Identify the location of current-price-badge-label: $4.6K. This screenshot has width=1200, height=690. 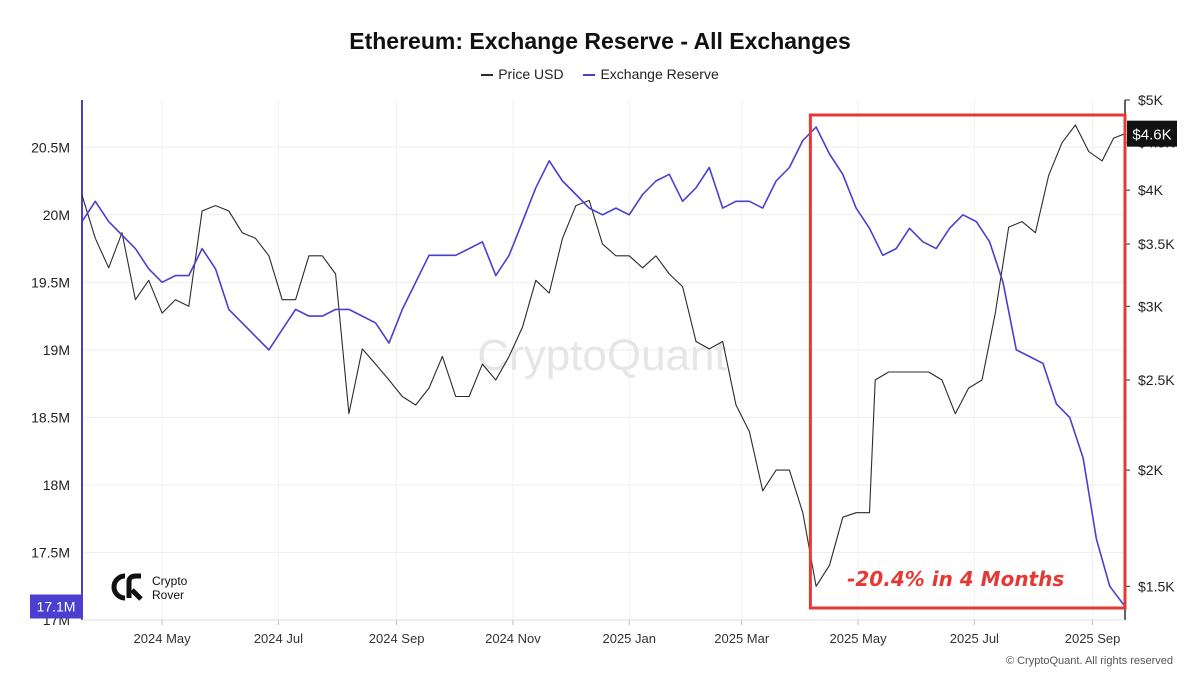
(1151, 135).